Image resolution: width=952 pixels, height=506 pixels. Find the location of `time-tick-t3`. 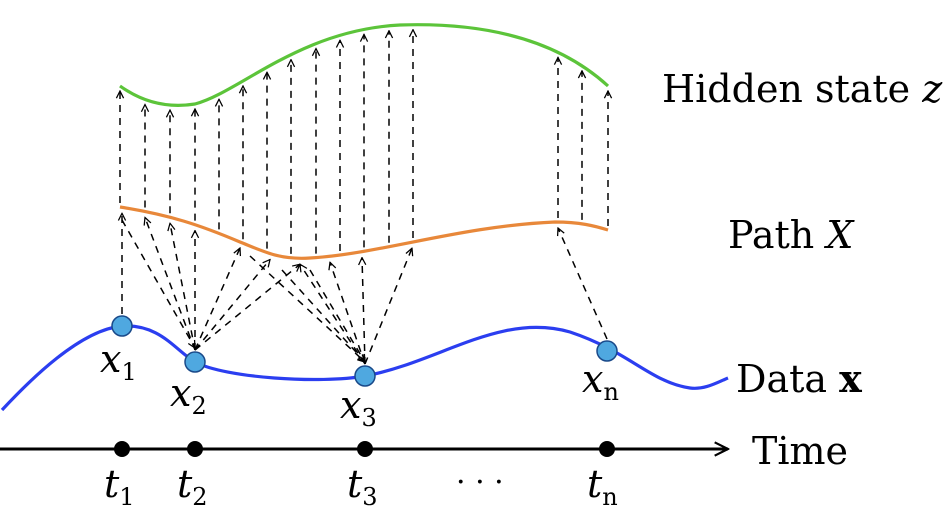

time-tick-t3 is located at coordinates (365, 449).